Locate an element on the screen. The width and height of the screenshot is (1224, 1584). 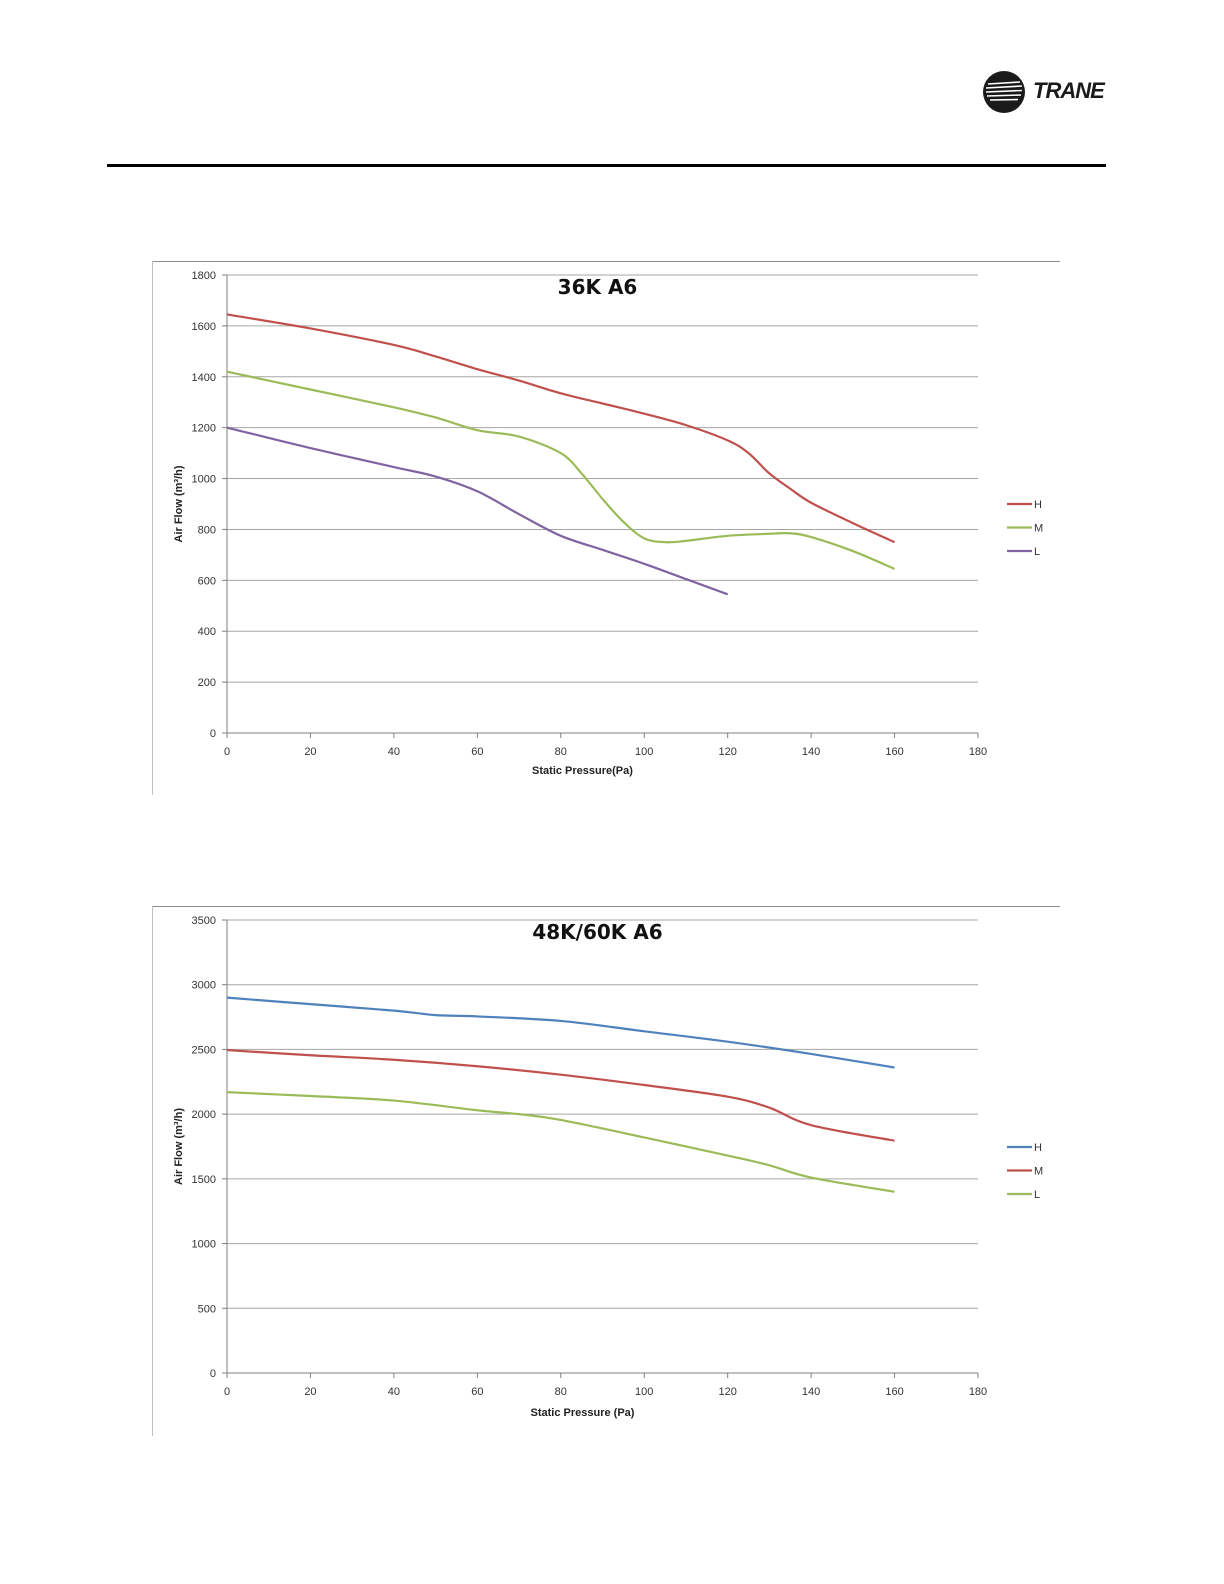
y-tick-label: 500 is located at coordinates (207, 1309).